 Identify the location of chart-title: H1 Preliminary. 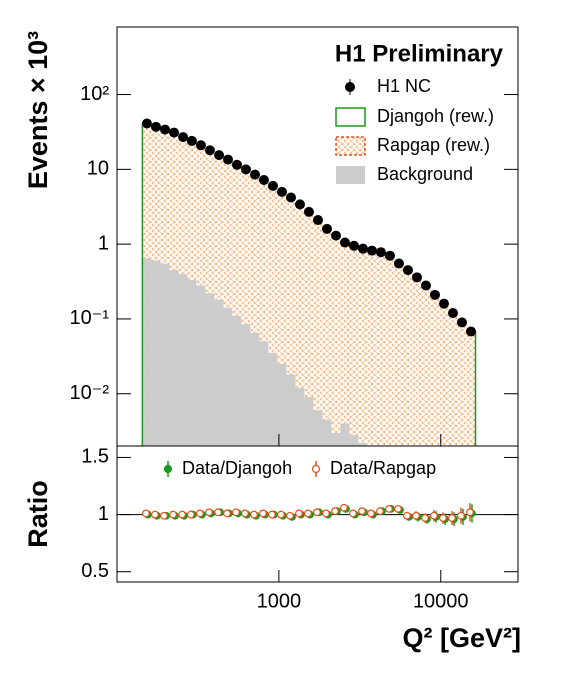
(419, 53).